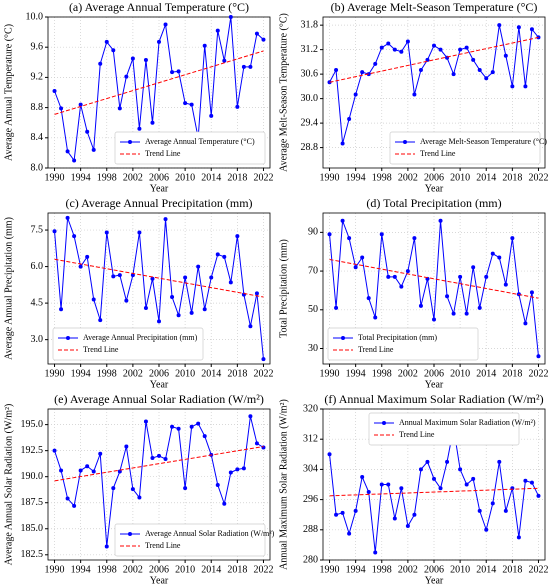  What do you see at coordinates (310, 529) in the screenshot?
I see `y-tick-label: 288` at bounding box center [310, 529].